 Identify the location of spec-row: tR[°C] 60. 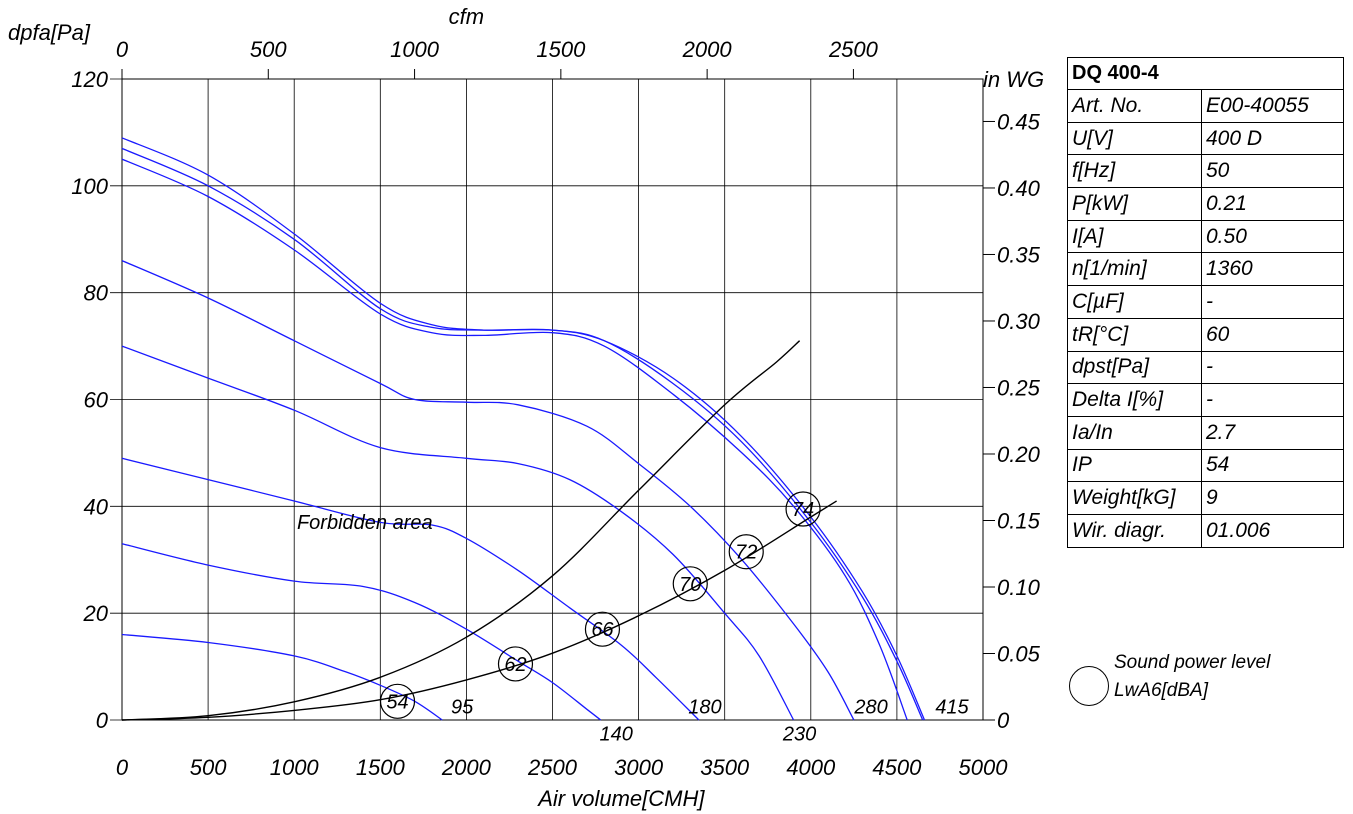
(1205, 334).